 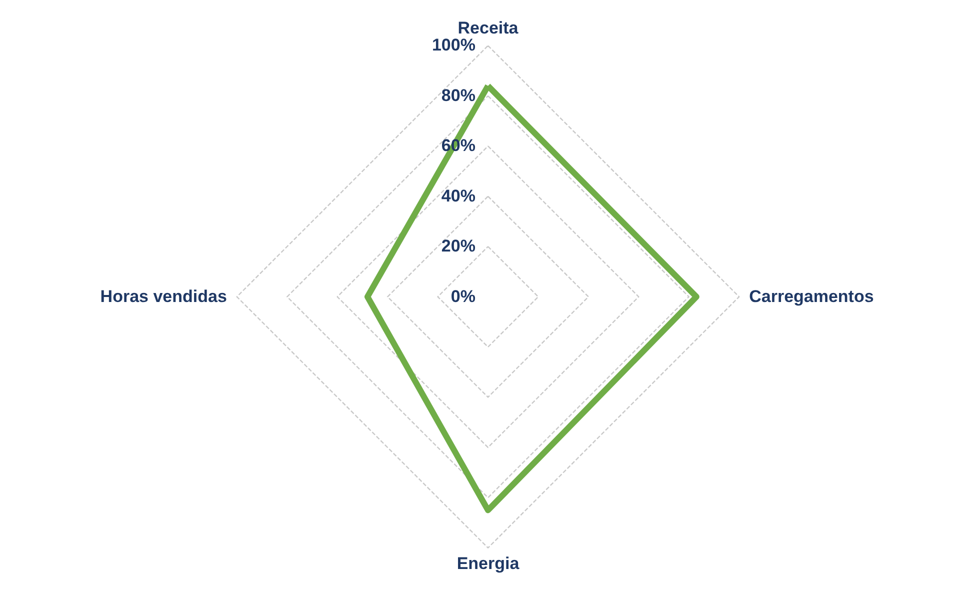 What do you see at coordinates (811, 296) in the screenshot?
I see `spoke-label: Carregamentos` at bounding box center [811, 296].